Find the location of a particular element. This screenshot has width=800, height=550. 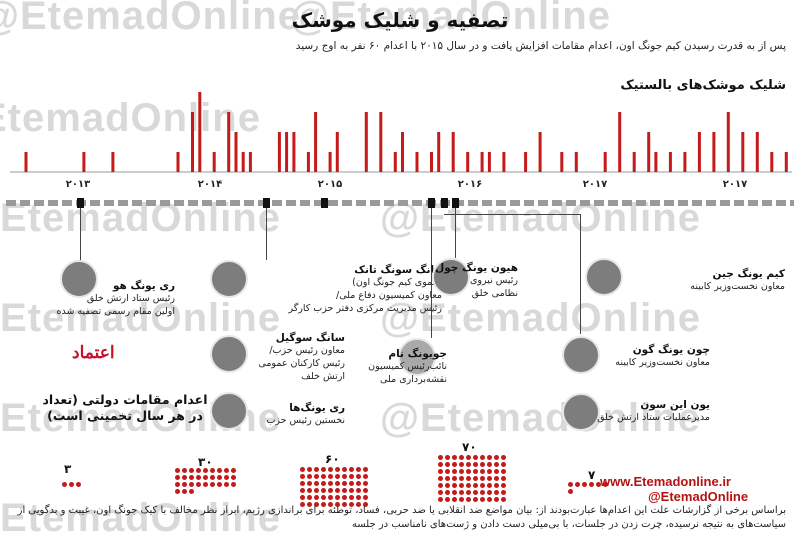

purge-timeline is located at coordinates (400, 203).